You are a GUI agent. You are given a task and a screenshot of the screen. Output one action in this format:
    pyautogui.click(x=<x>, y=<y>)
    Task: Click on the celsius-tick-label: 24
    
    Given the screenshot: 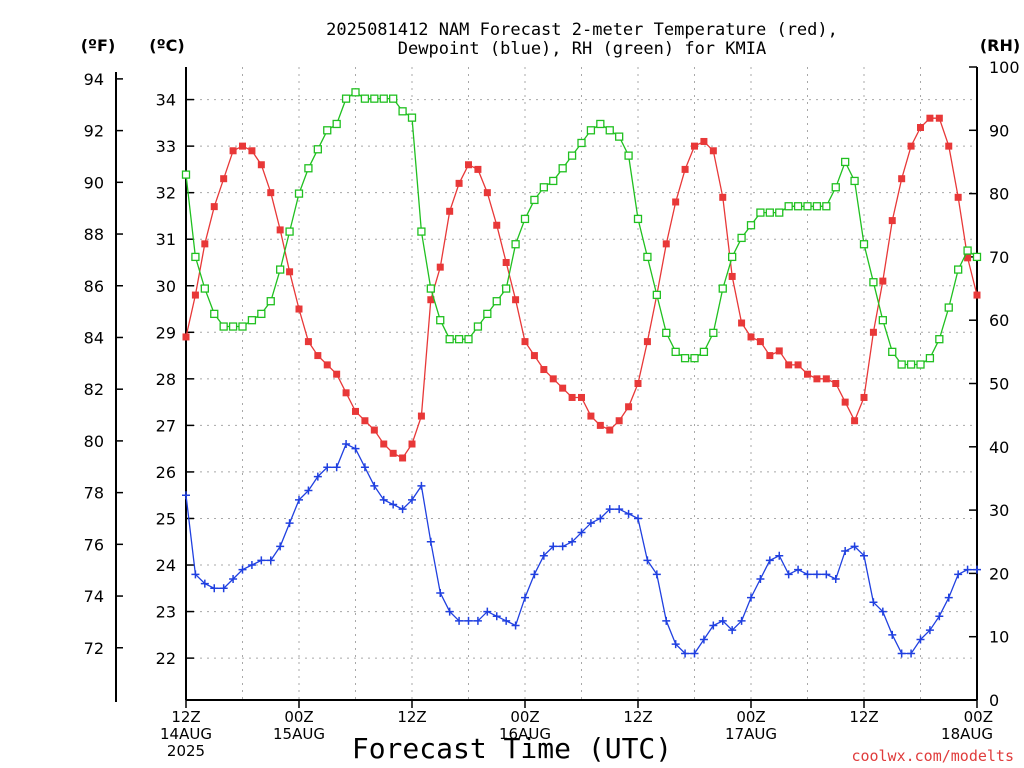 What is the action you would take?
    pyautogui.click(x=166, y=565)
    